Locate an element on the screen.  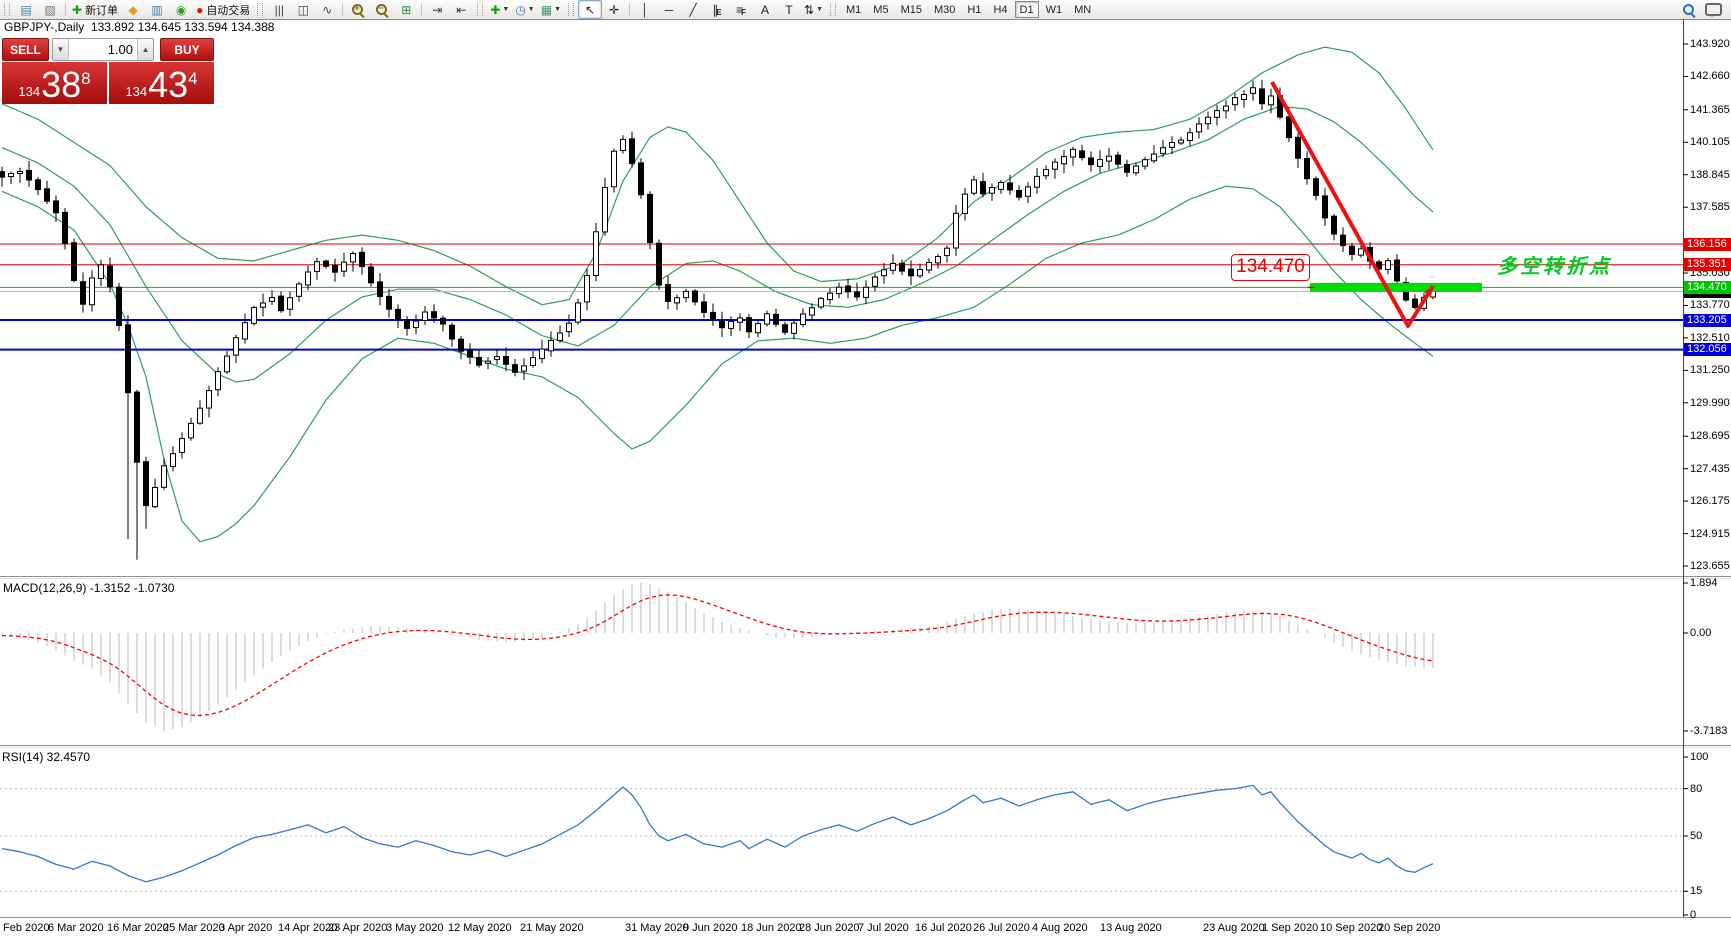
price-level-annotation: 134.470 is located at coordinates (1270, 267).